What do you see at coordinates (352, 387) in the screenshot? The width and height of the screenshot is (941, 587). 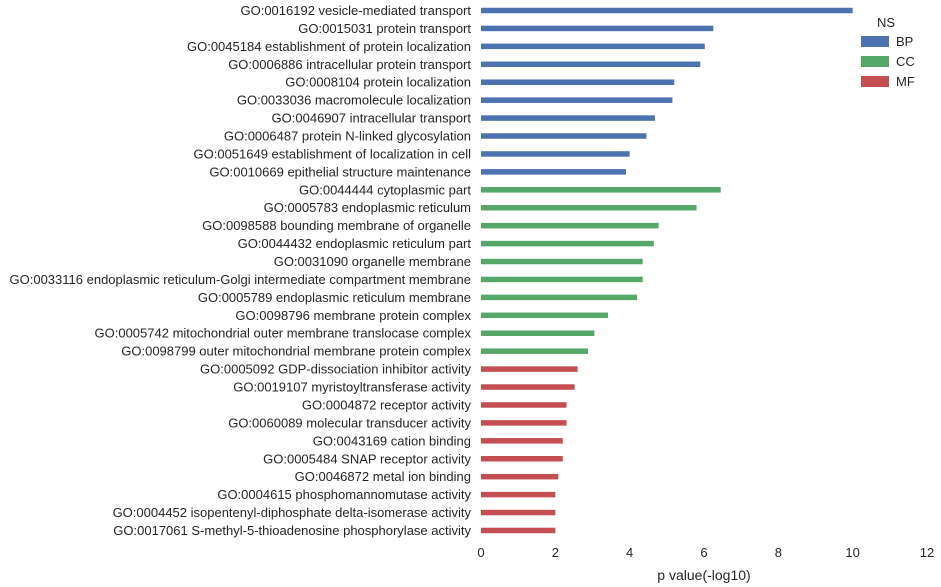 I see `category-label: GO:0019107 myristoyltransferase activity` at bounding box center [352, 387].